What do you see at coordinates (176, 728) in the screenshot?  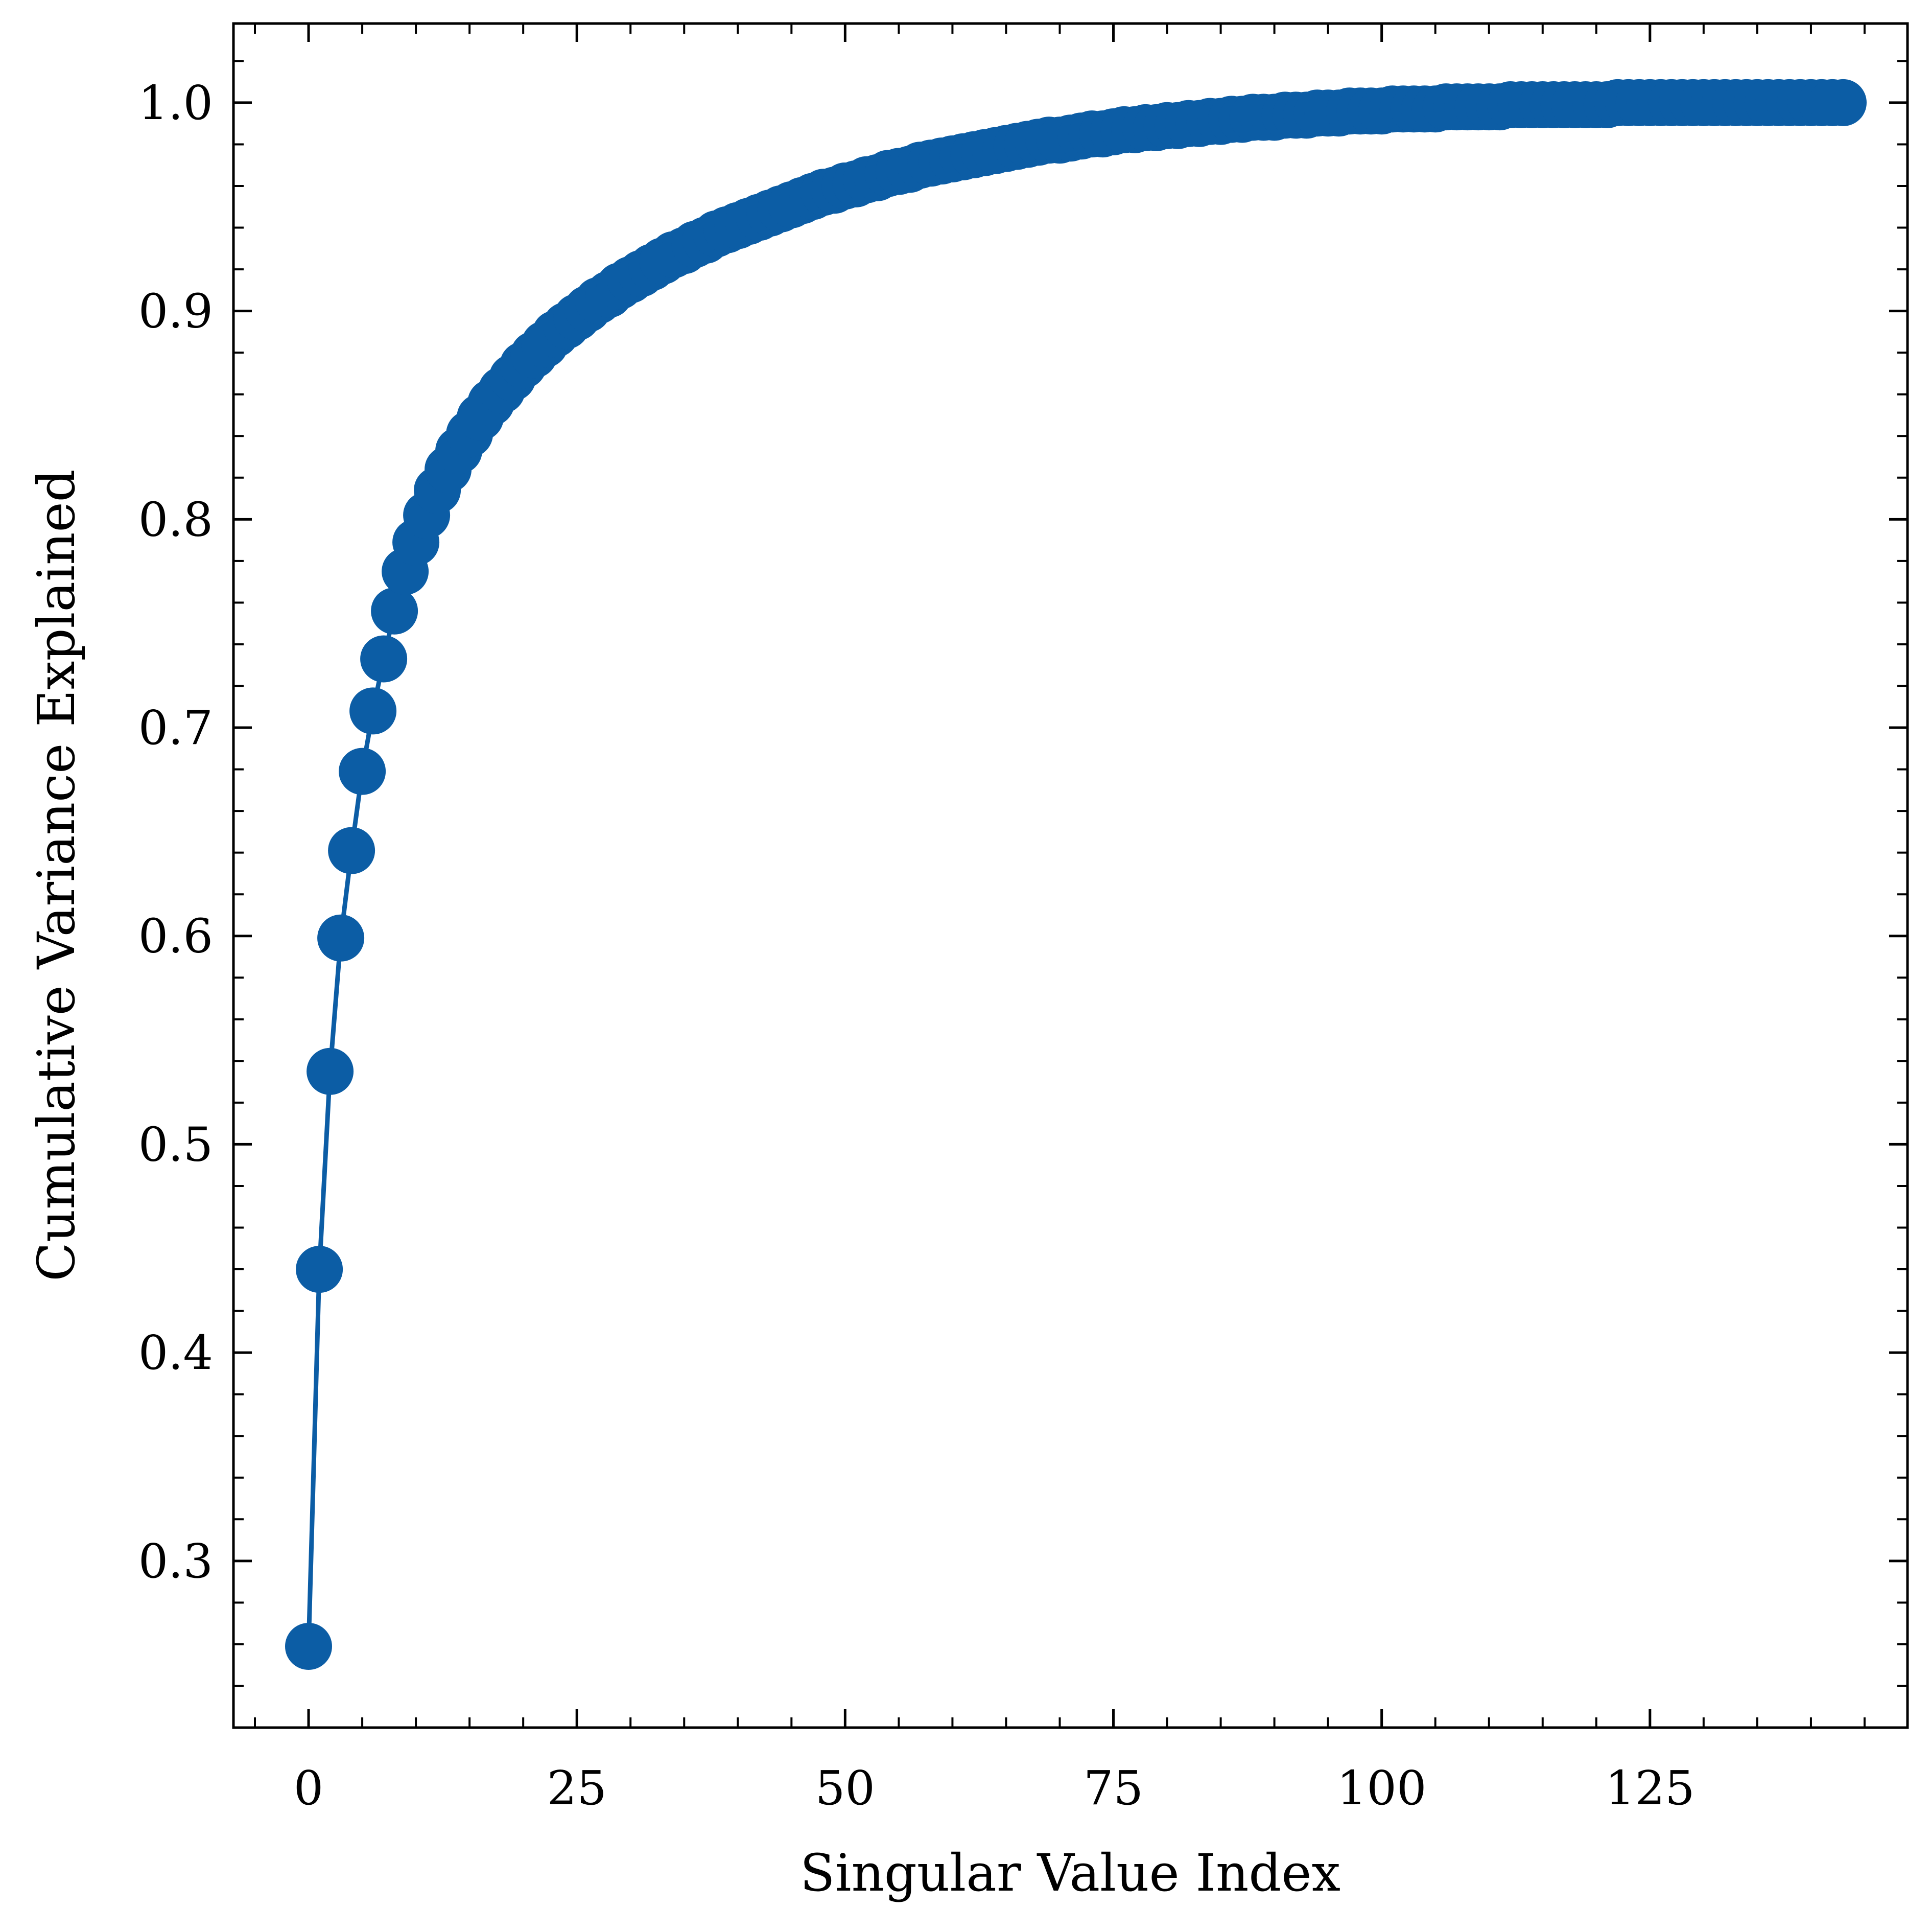 I see `y-tick-label: 0.7` at bounding box center [176, 728].